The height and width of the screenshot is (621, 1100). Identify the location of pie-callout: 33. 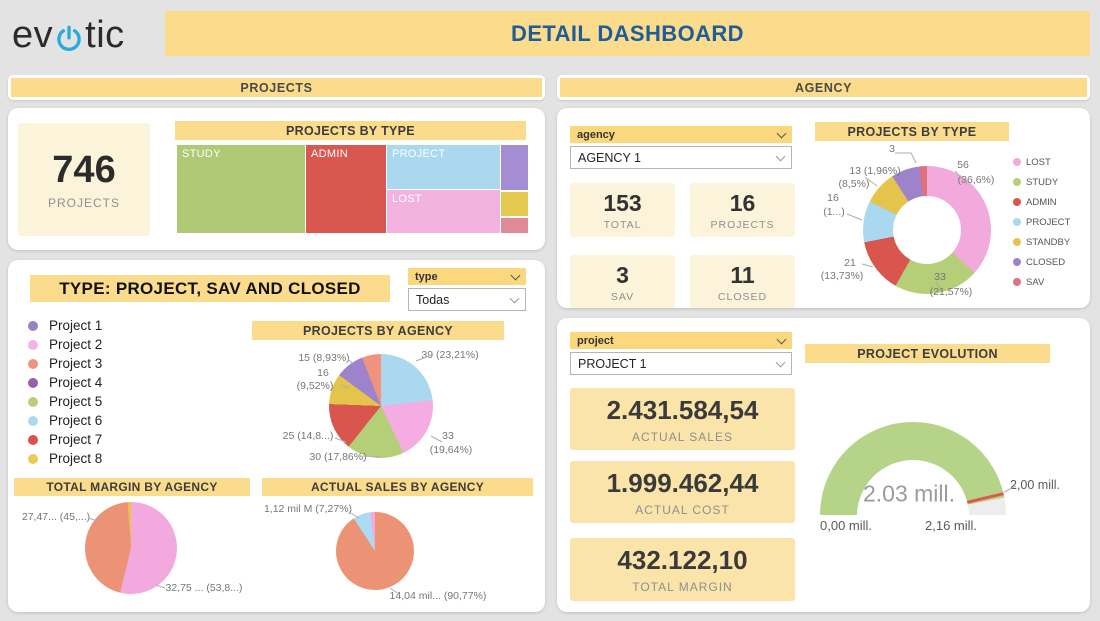
(448, 436).